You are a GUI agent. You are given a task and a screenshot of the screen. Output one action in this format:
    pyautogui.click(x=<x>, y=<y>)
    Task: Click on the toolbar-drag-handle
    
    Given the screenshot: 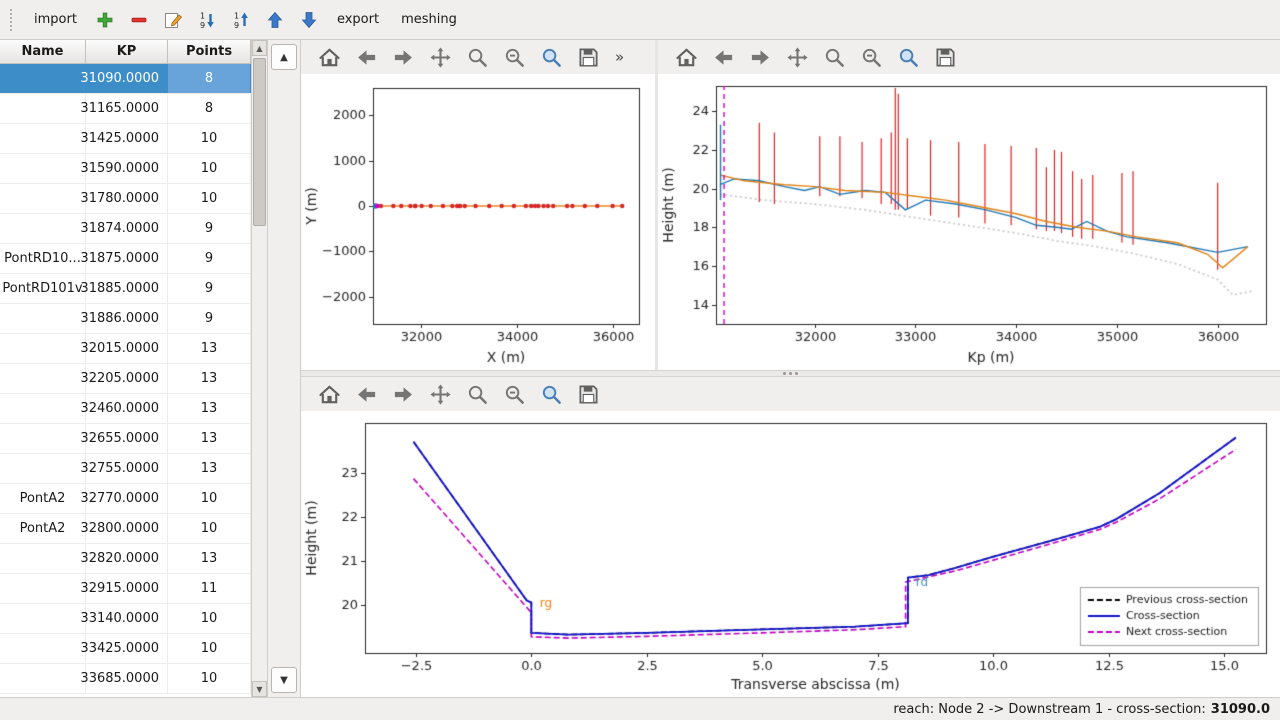 What is the action you would take?
    pyautogui.click(x=13, y=19)
    